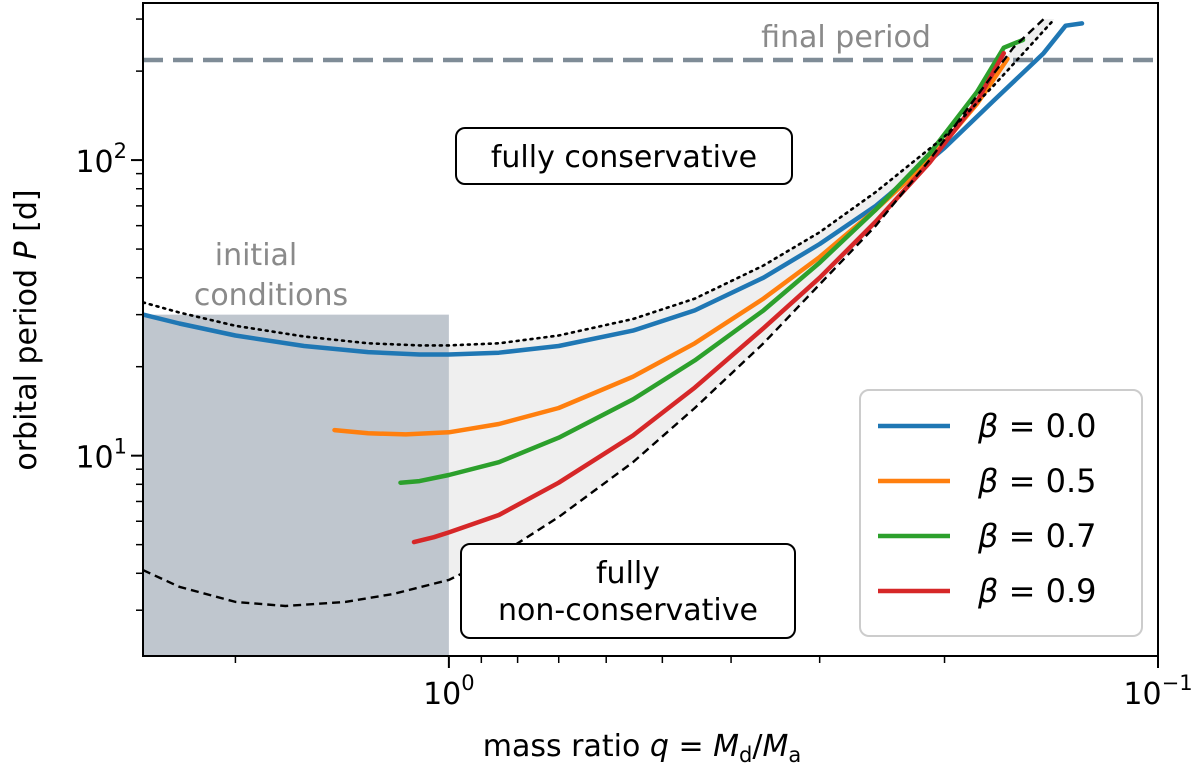 This screenshot has width=1200, height=768. I want to click on conservative-annotation-box, so click(624, 156).